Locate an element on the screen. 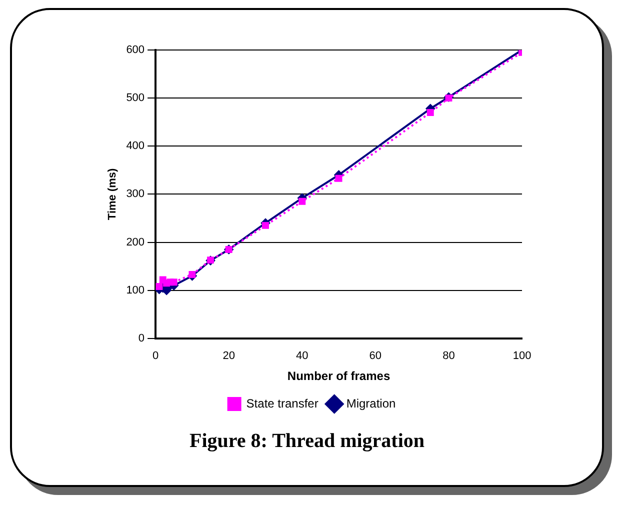 The width and height of the screenshot is (621, 514). x-tick-label: 0 is located at coordinates (155, 356).